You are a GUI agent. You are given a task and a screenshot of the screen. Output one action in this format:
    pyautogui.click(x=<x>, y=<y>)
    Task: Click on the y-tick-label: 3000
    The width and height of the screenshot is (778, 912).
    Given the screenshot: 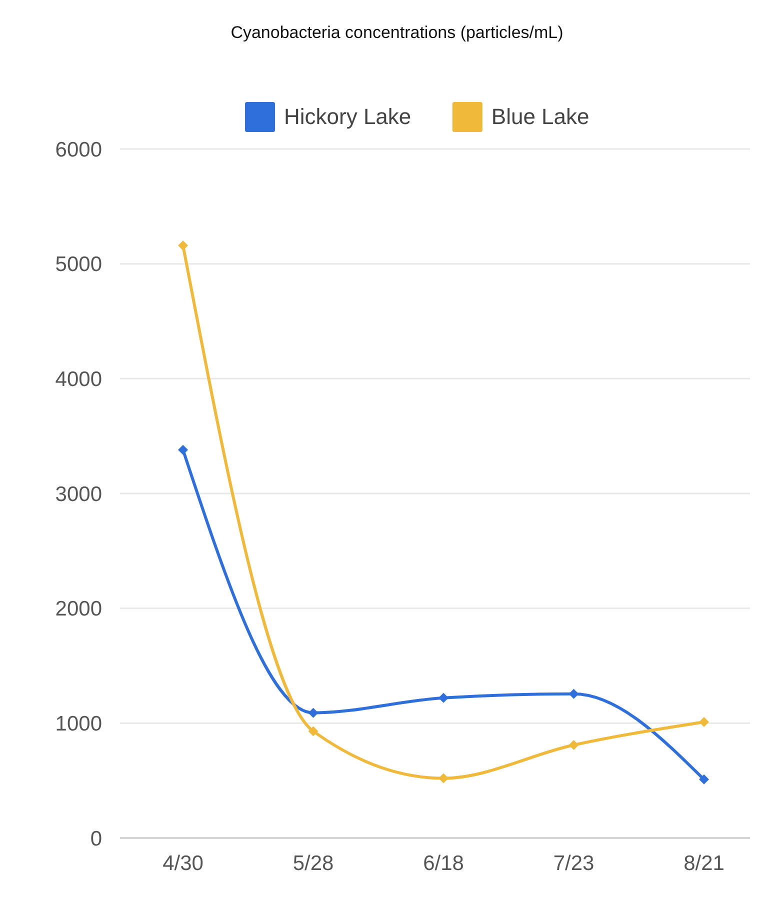 What is the action you would take?
    pyautogui.click(x=78, y=494)
    